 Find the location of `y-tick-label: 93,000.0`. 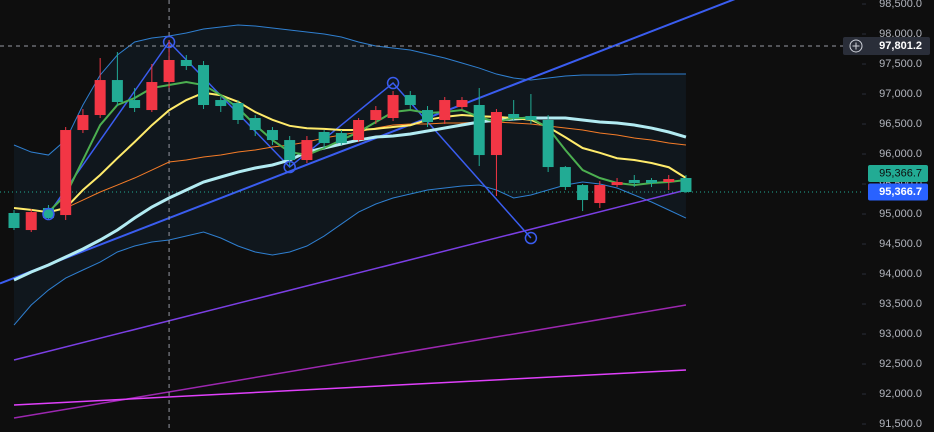

y-tick-label: 93,000.0 is located at coordinates (900, 334).